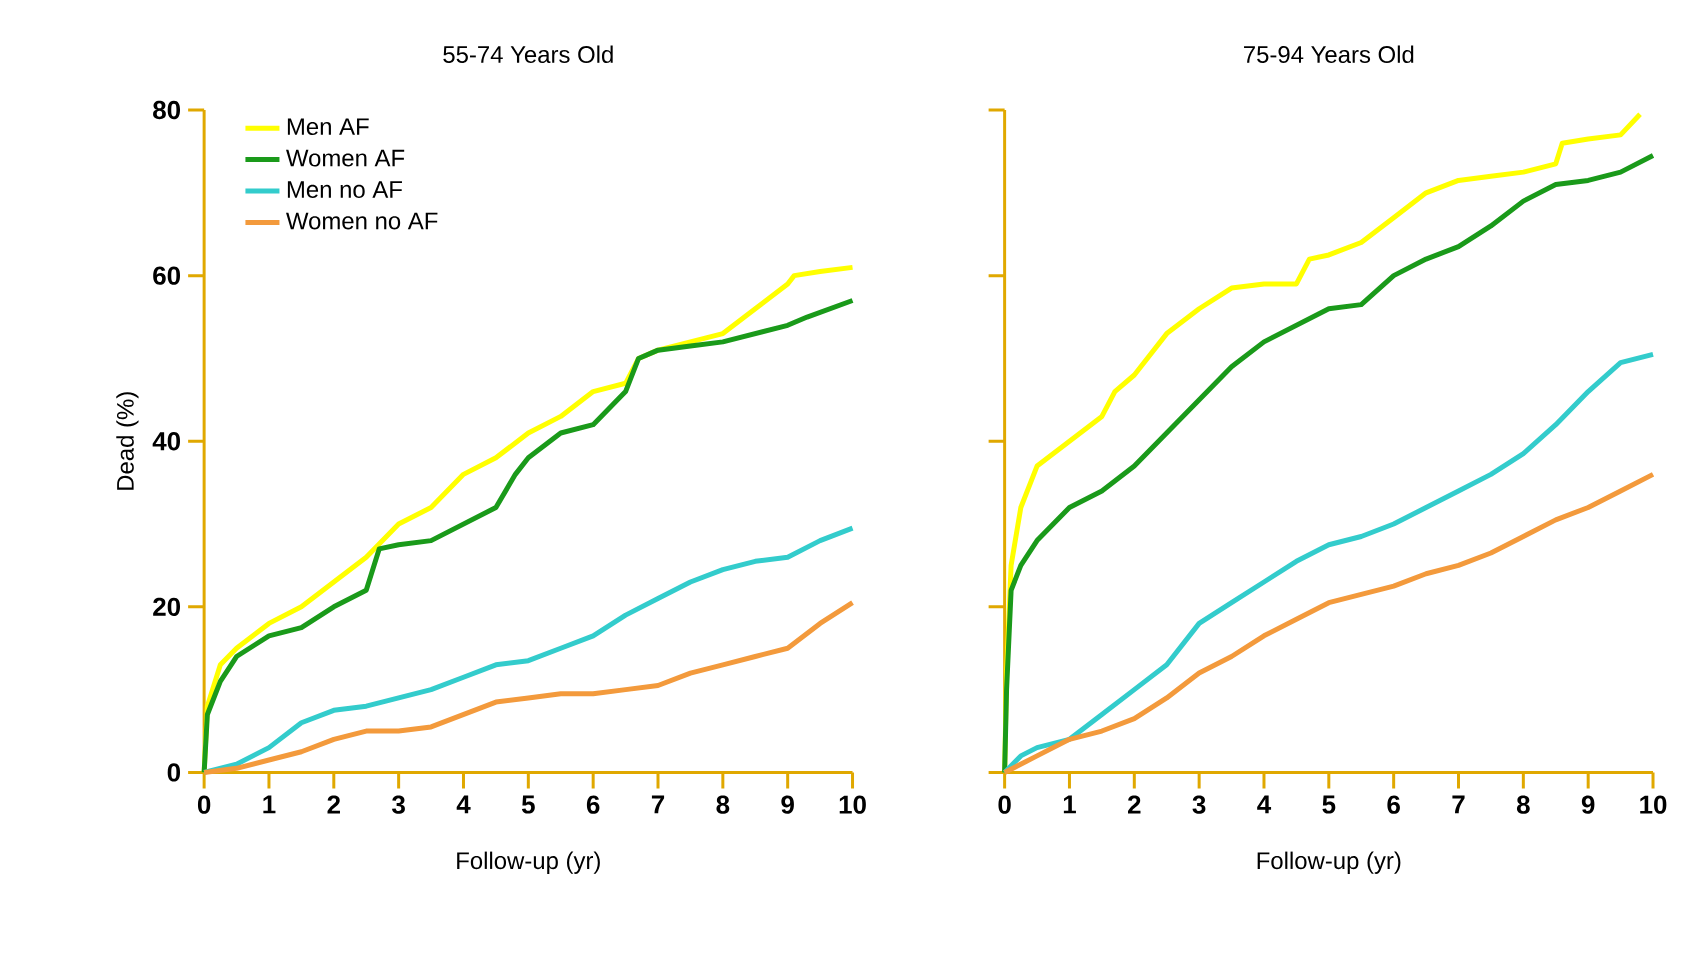 The image size is (1681, 971). I want to click on legend-label: Women AF, so click(345, 158).